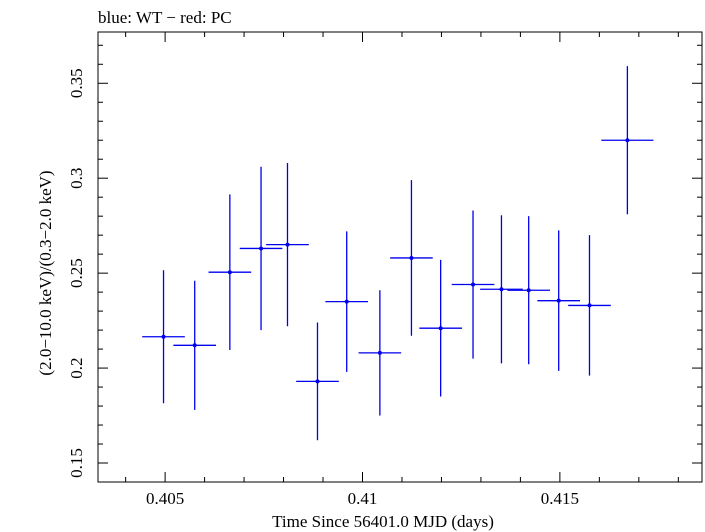  What do you see at coordinates (560, 498) in the screenshot?
I see `x-tick-label: 0.415` at bounding box center [560, 498].